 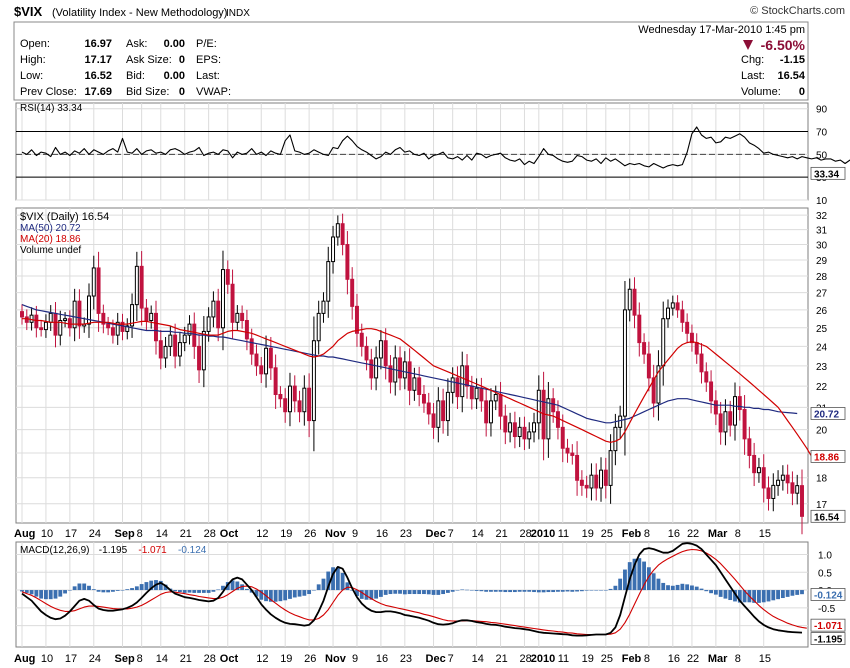 I want to click on x-tick-label: 22, so click(x=693, y=659).